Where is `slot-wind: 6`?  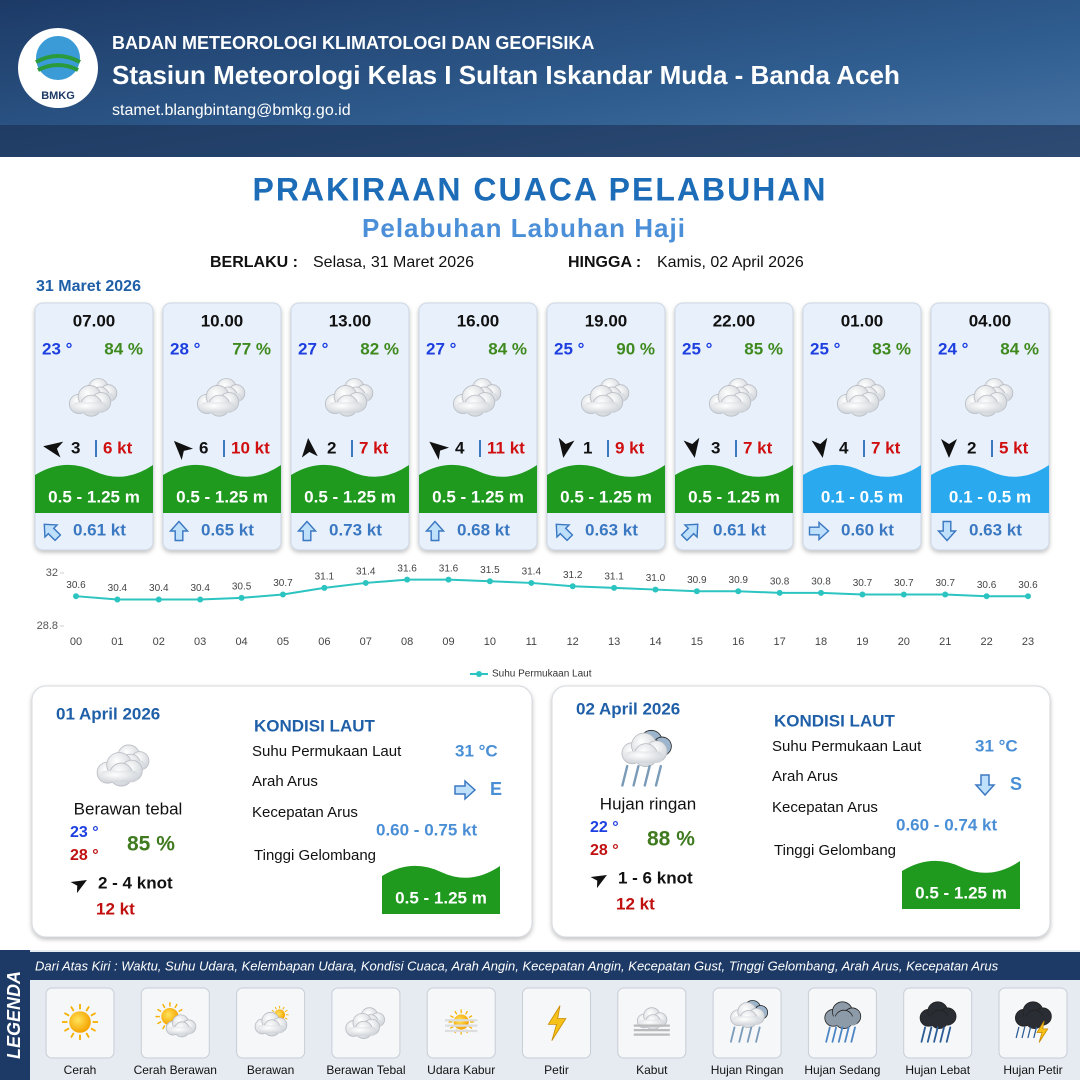 slot-wind: 6 is located at coordinates (203, 447).